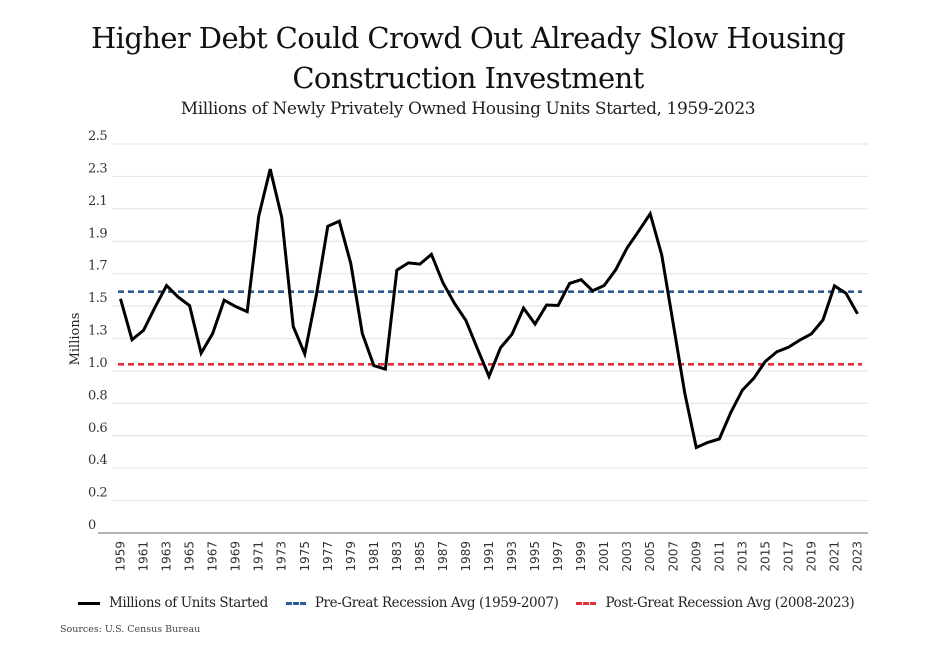 The height and width of the screenshot is (664, 936). I want to click on x-tick-label: 2019, so click(811, 556).